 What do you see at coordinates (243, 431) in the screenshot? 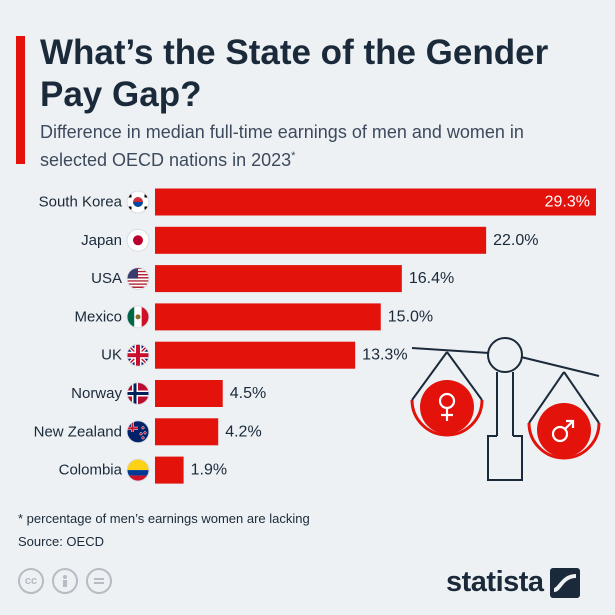
I see `value-label: 4.2%` at bounding box center [243, 431].